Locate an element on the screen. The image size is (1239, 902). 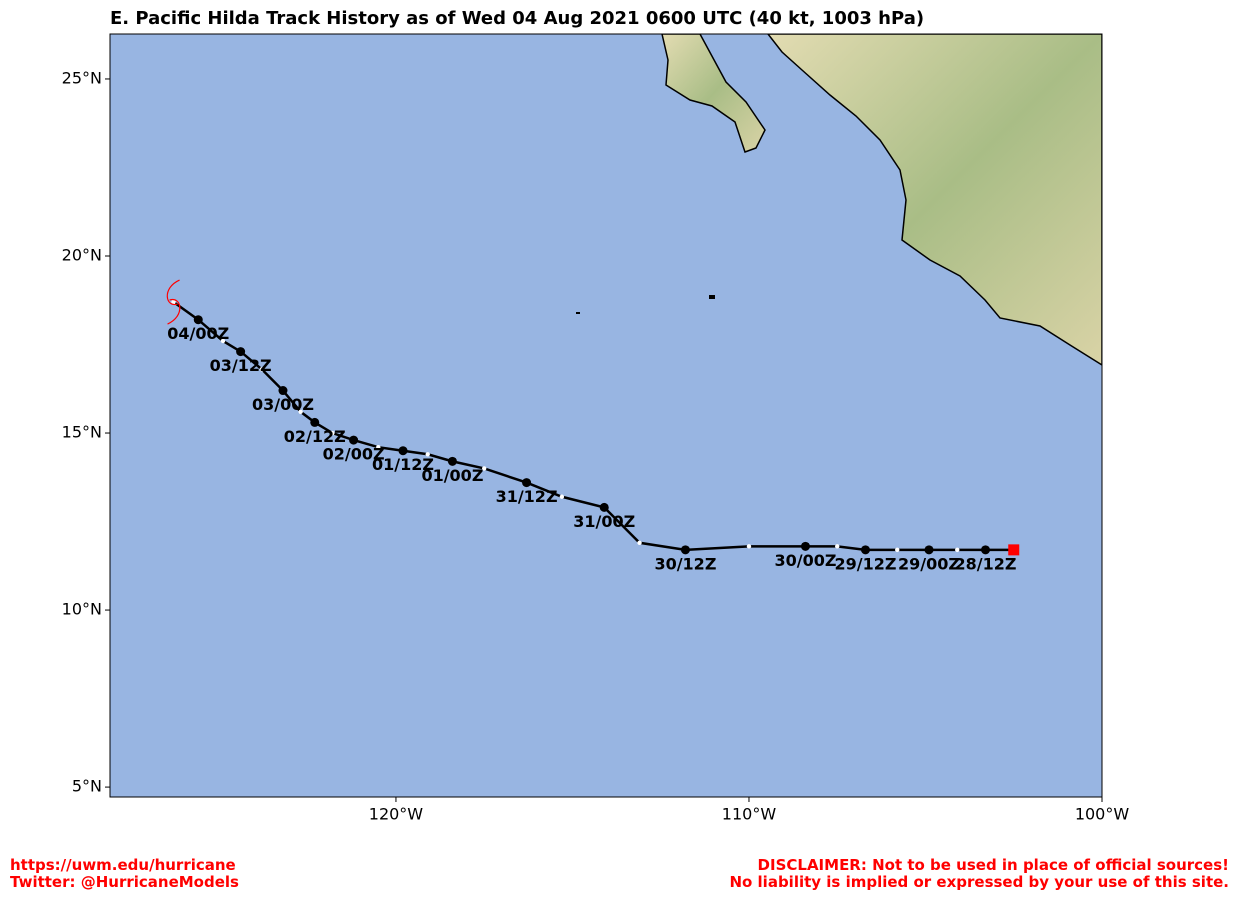
x-tick-label: 110°W is located at coordinates (749, 814).